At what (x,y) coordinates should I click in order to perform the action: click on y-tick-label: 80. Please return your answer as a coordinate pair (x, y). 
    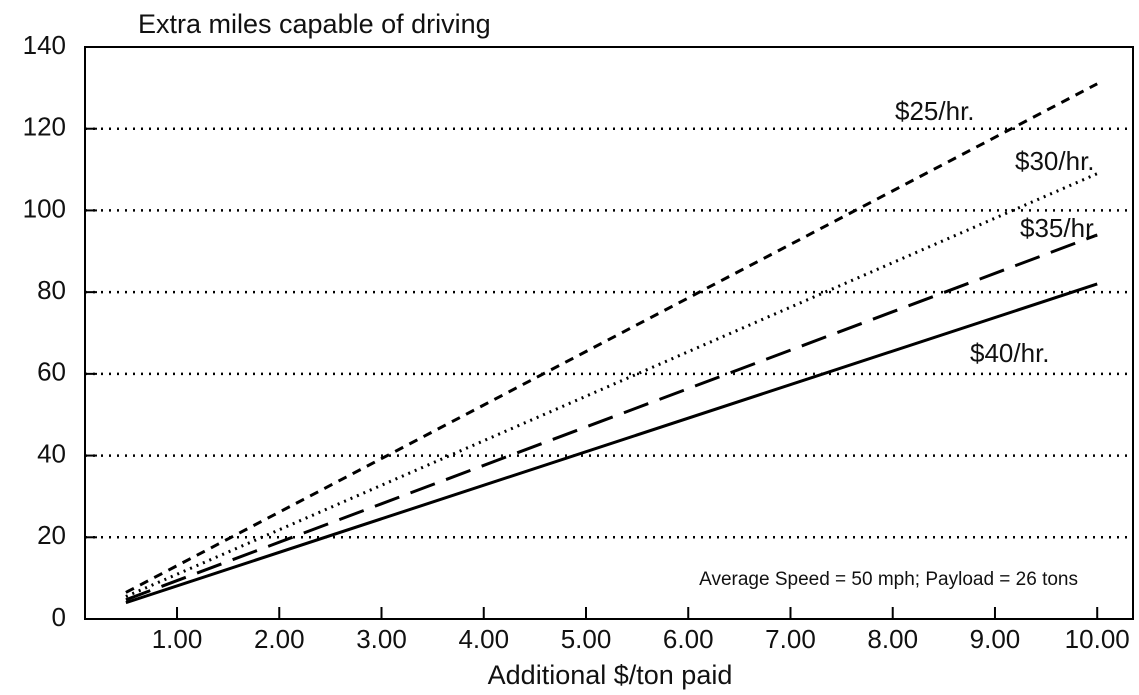
    Looking at the image, I should click on (51, 290).